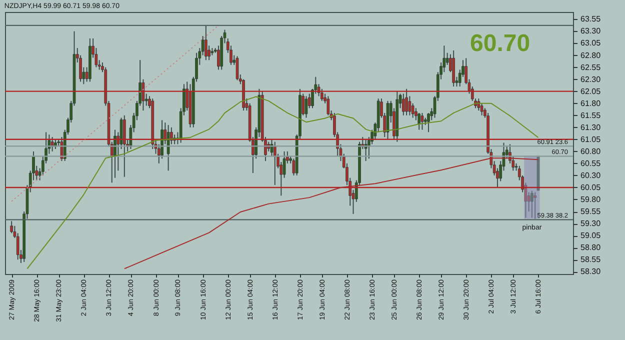  Describe the element at coordinates (591, 79) in the screenshot. I see `y-tick-label: 62.30` at that location.